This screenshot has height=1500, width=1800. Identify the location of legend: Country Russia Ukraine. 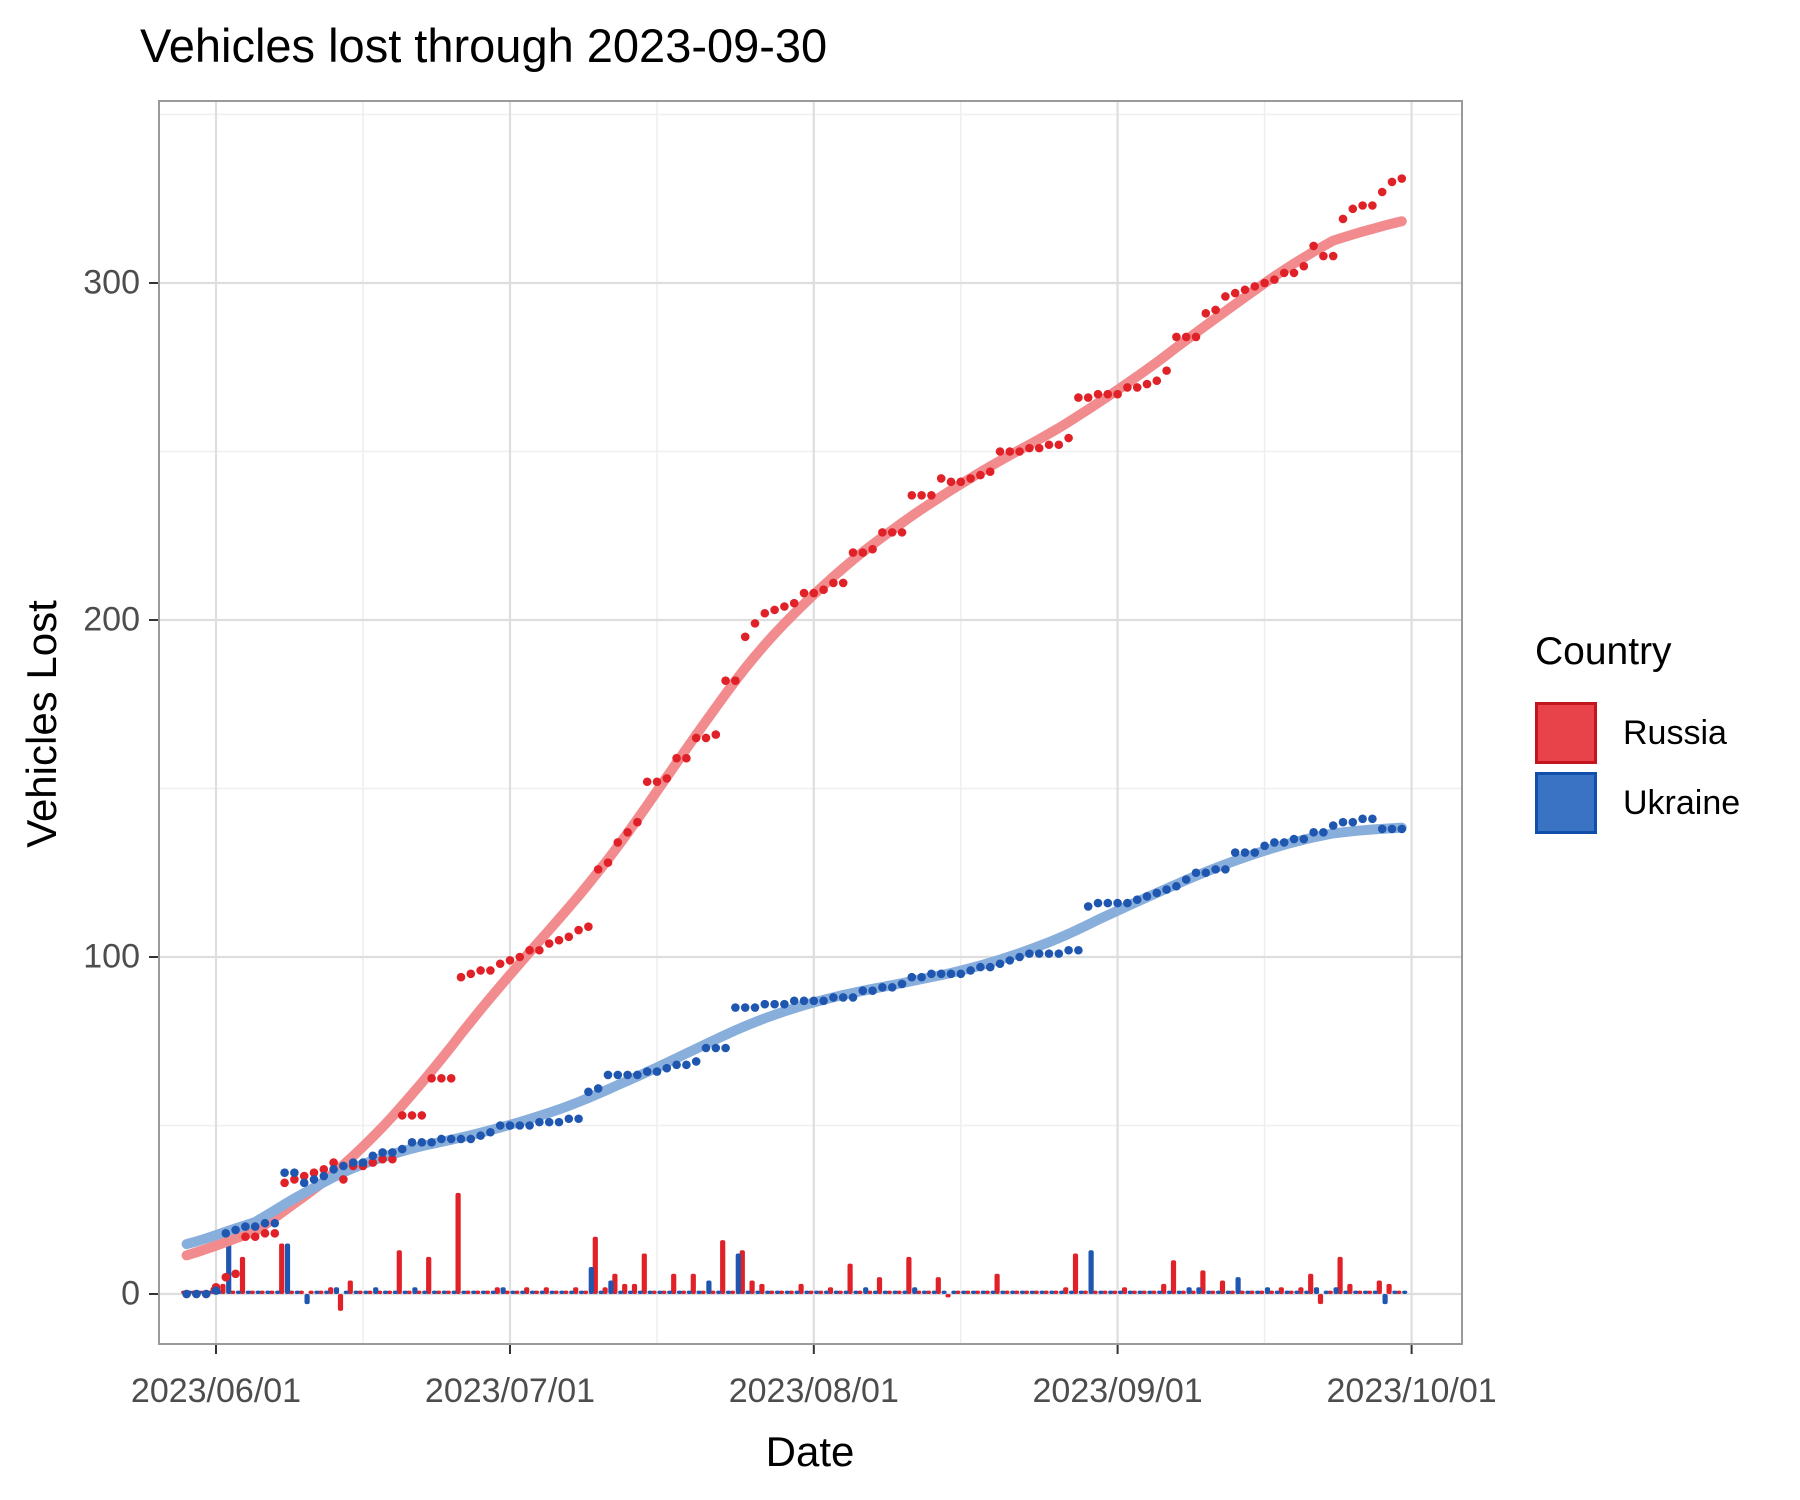
(1637, 734).